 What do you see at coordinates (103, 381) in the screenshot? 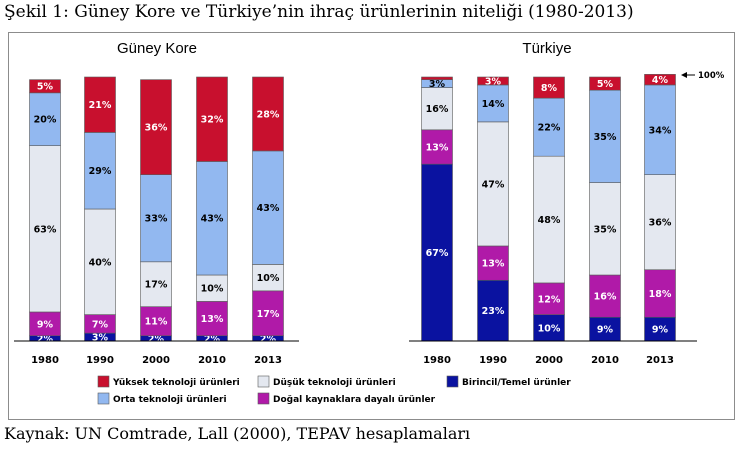
I see `legend-swatch-yuksek-teknoloji-urunleri` at bounding box center [103, 381].